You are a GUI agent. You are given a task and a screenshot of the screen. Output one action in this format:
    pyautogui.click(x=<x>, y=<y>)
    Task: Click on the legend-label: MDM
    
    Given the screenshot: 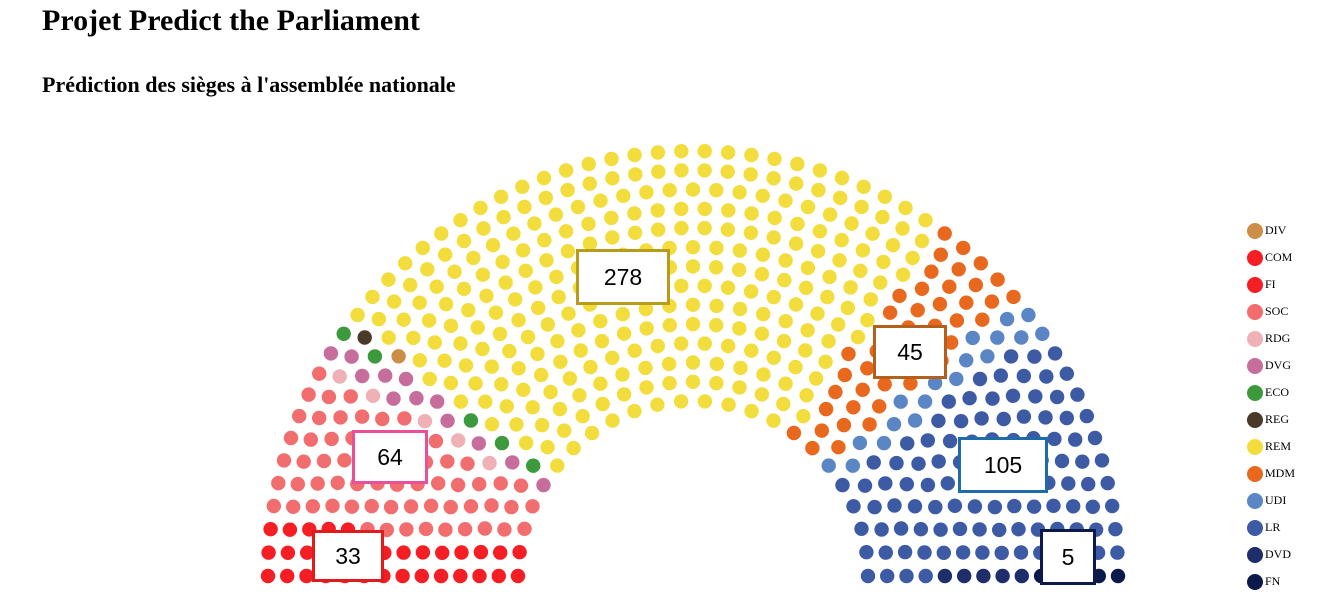 What is the action you would take?
    pyautogui.click(x=1280, y=473)
    